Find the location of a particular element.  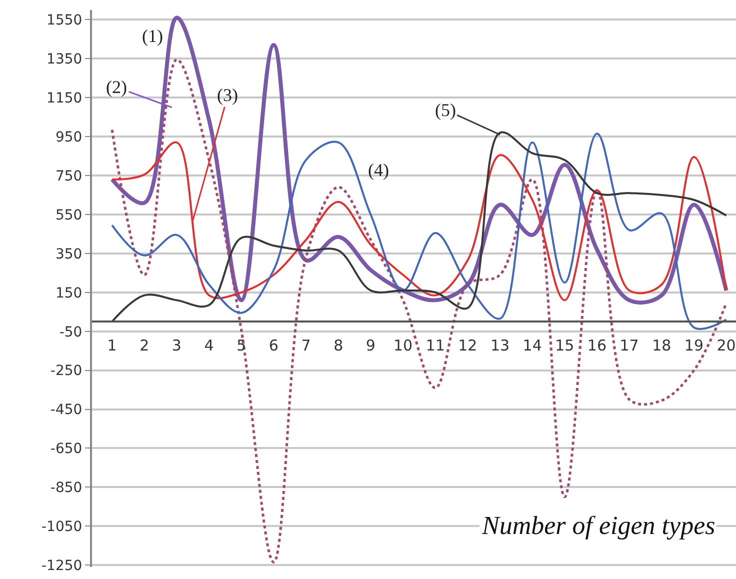

x-tick-label: 19 is located at coordinates (694, 345).